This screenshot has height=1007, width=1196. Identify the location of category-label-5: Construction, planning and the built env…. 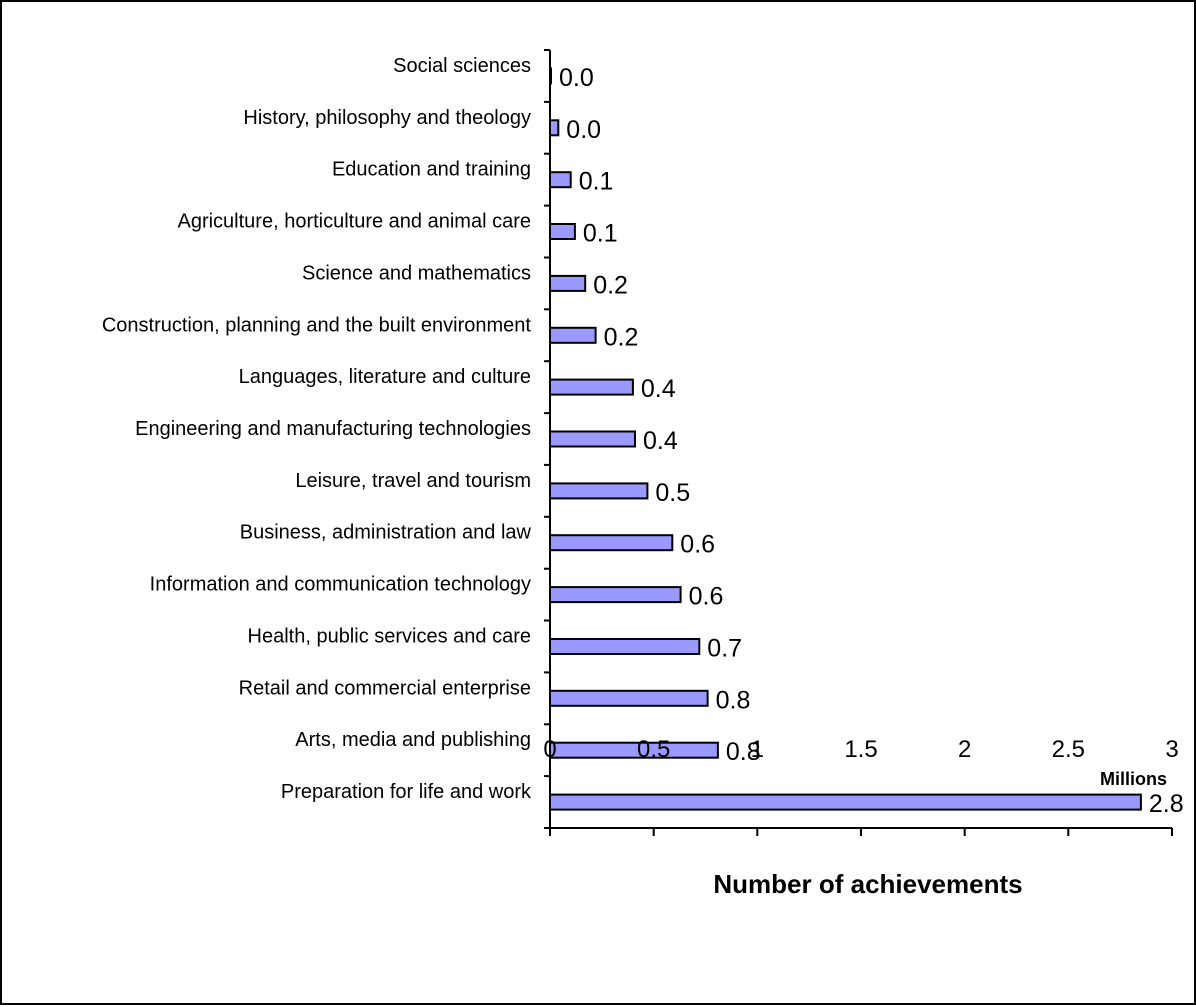
(317, 325).